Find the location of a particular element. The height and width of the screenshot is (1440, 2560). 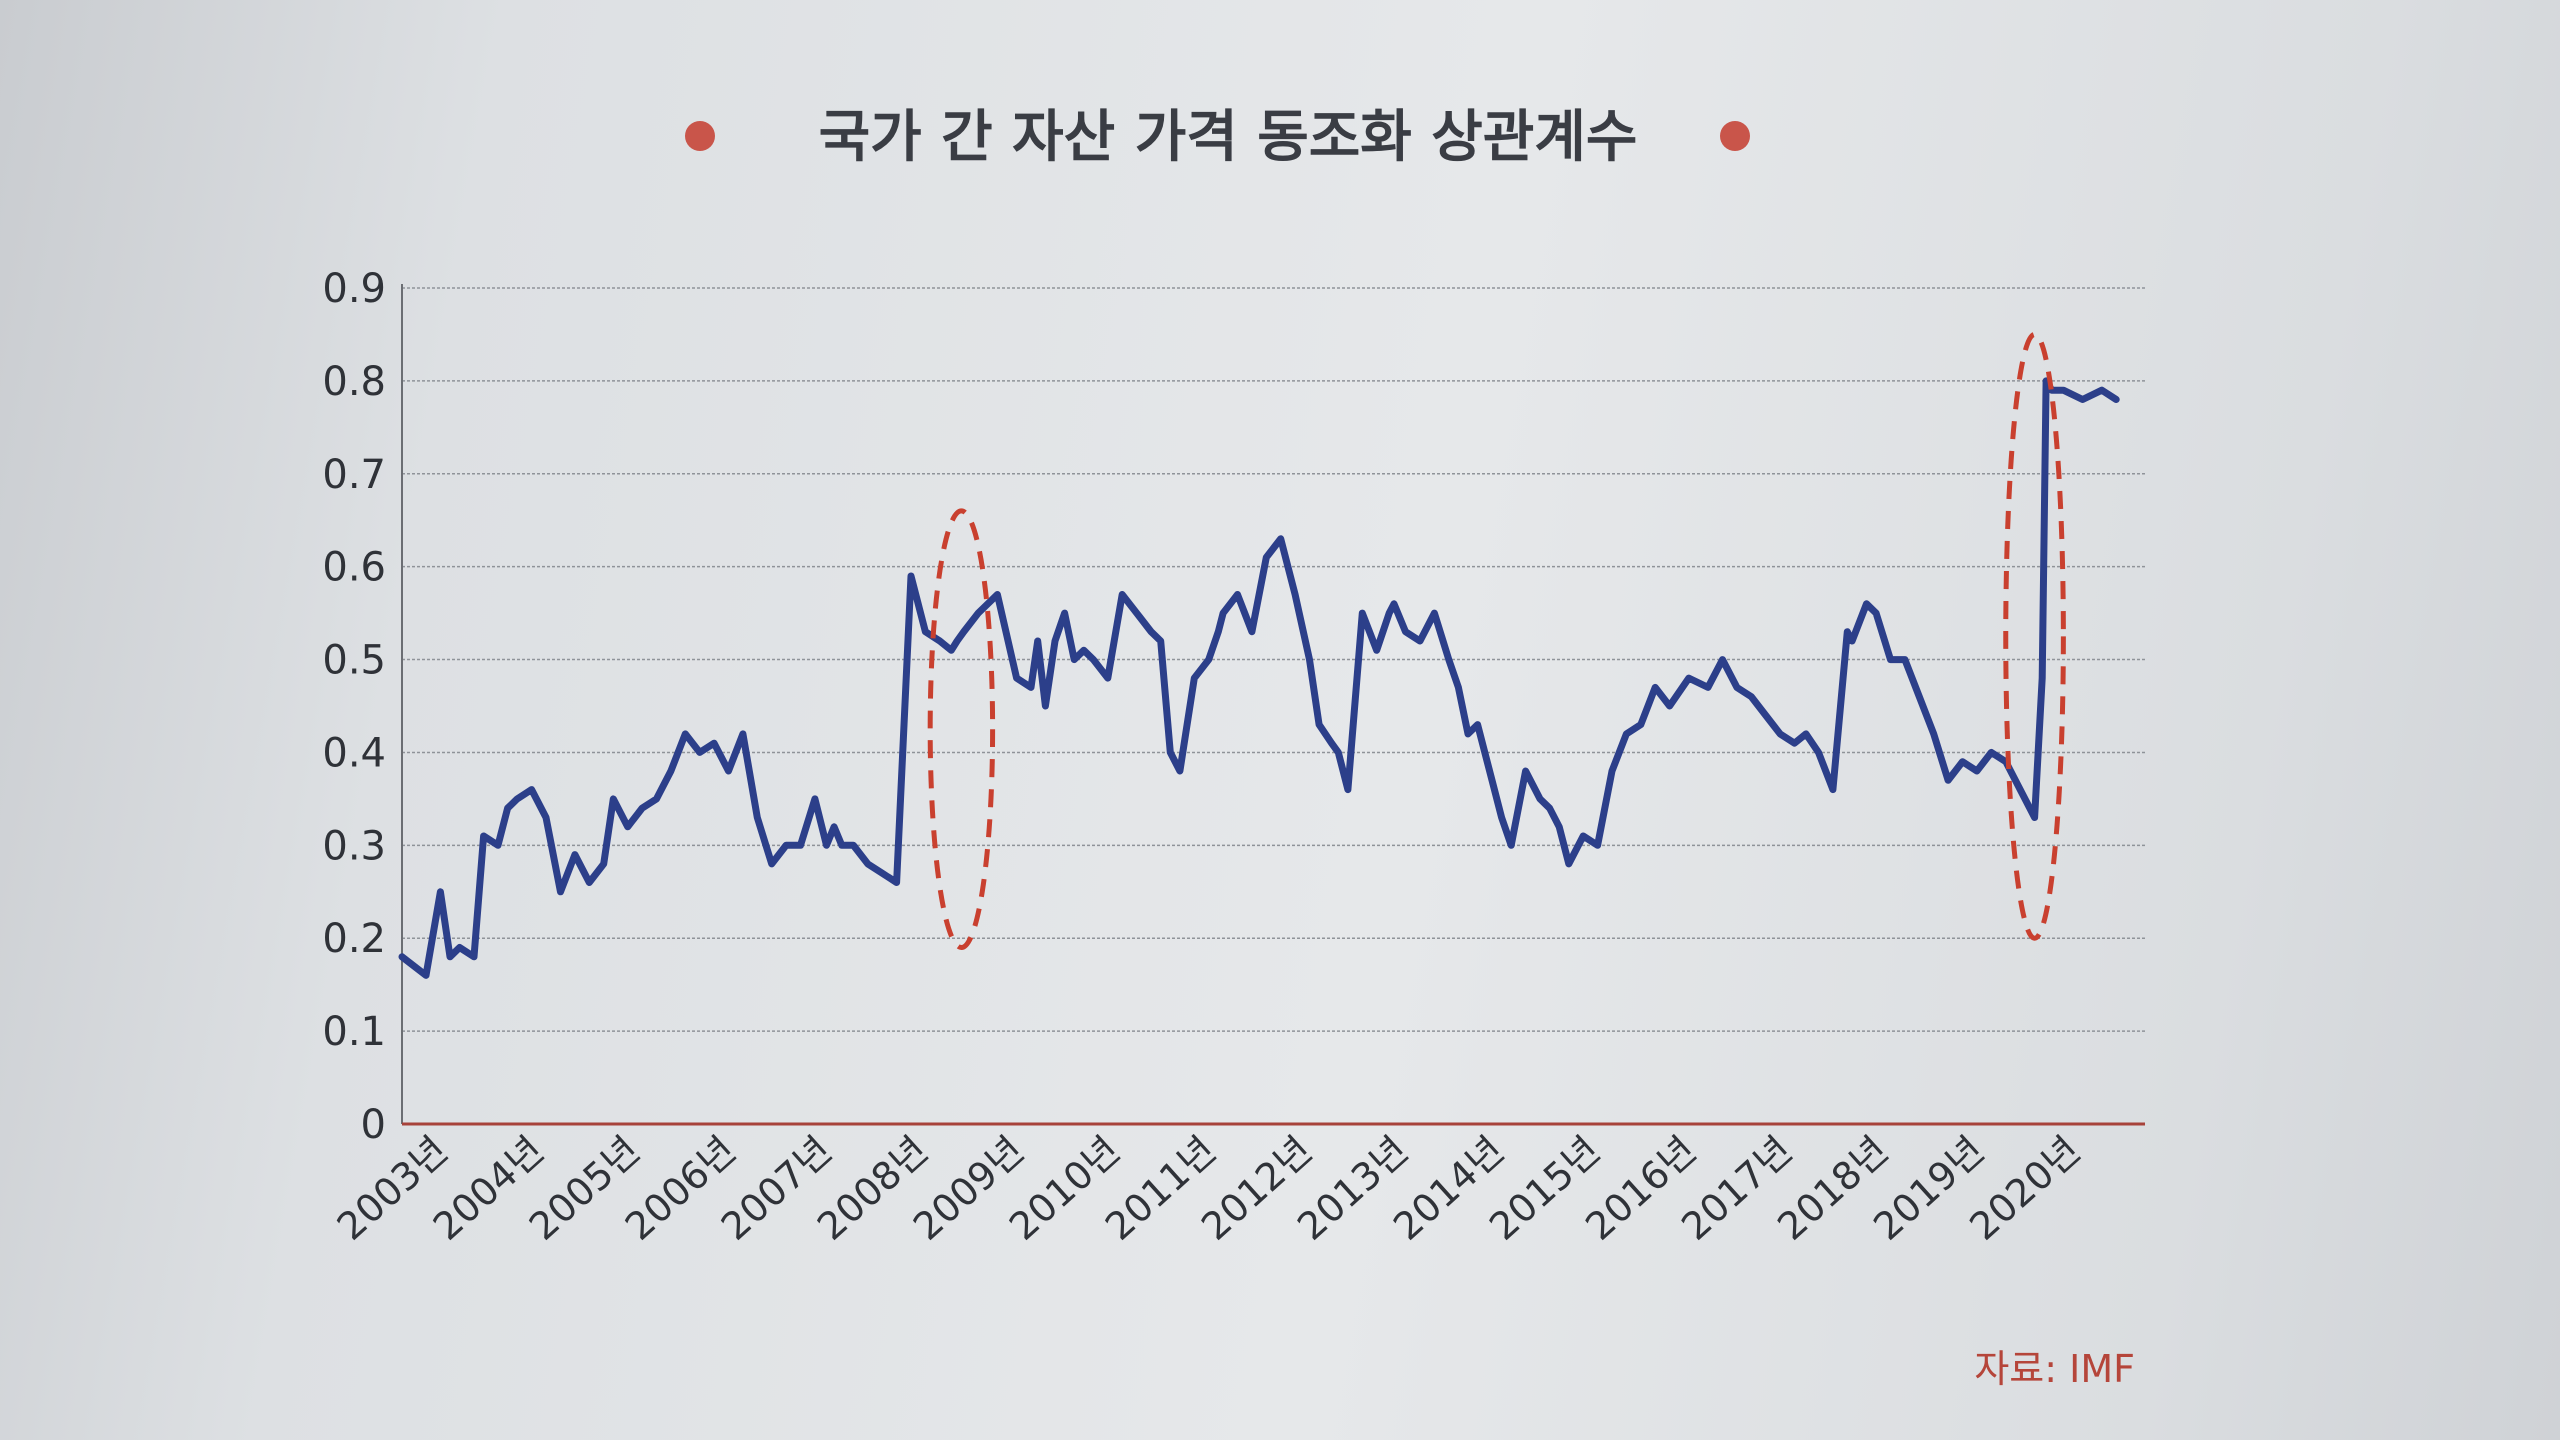

y-tick-label: 0.3 is located at coordinates (354, 846).